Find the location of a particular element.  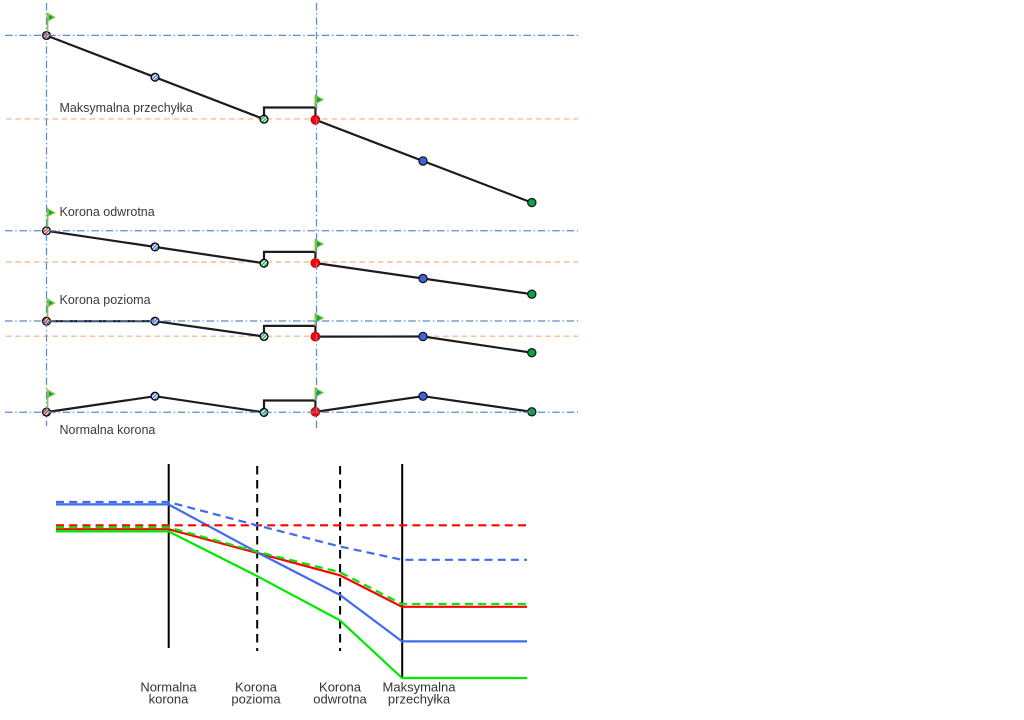

svg-text: Korona odwrotna is located at coordinates (107, 212).